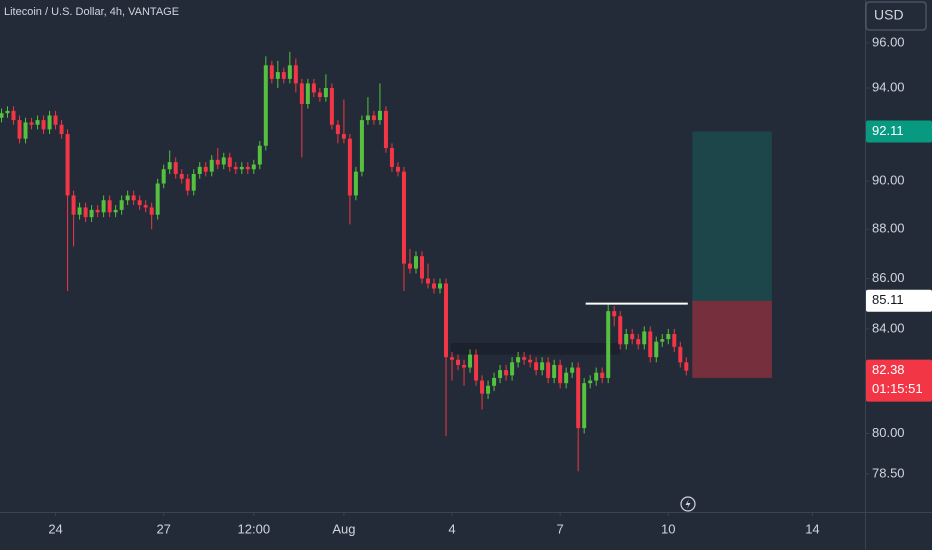 This screenshot has height=550, width=932. Describe the element at coordinates (888, 369) in the screenshot. I see `price-badge-label: 82.38` at that location.